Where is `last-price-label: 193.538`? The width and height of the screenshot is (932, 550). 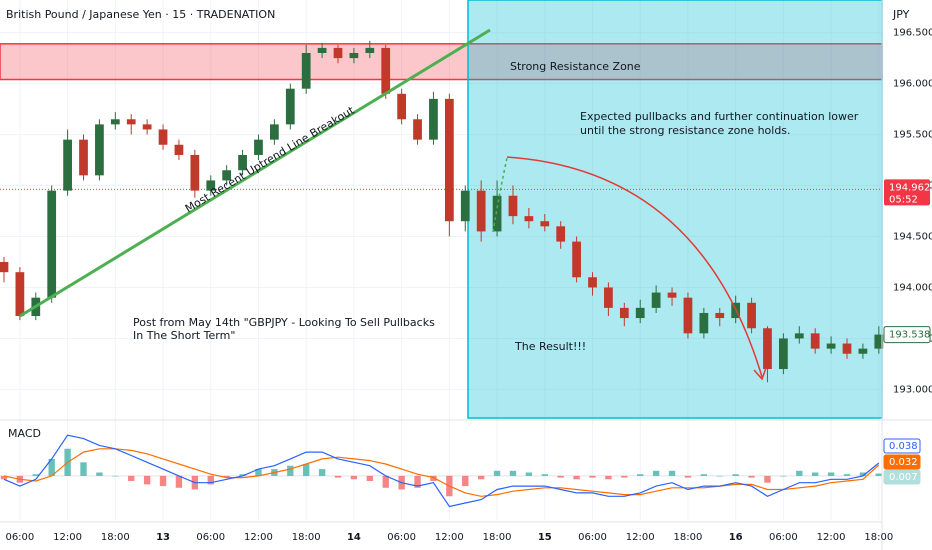 last-price-label: 193.538 is located at coordinates (909, 335).